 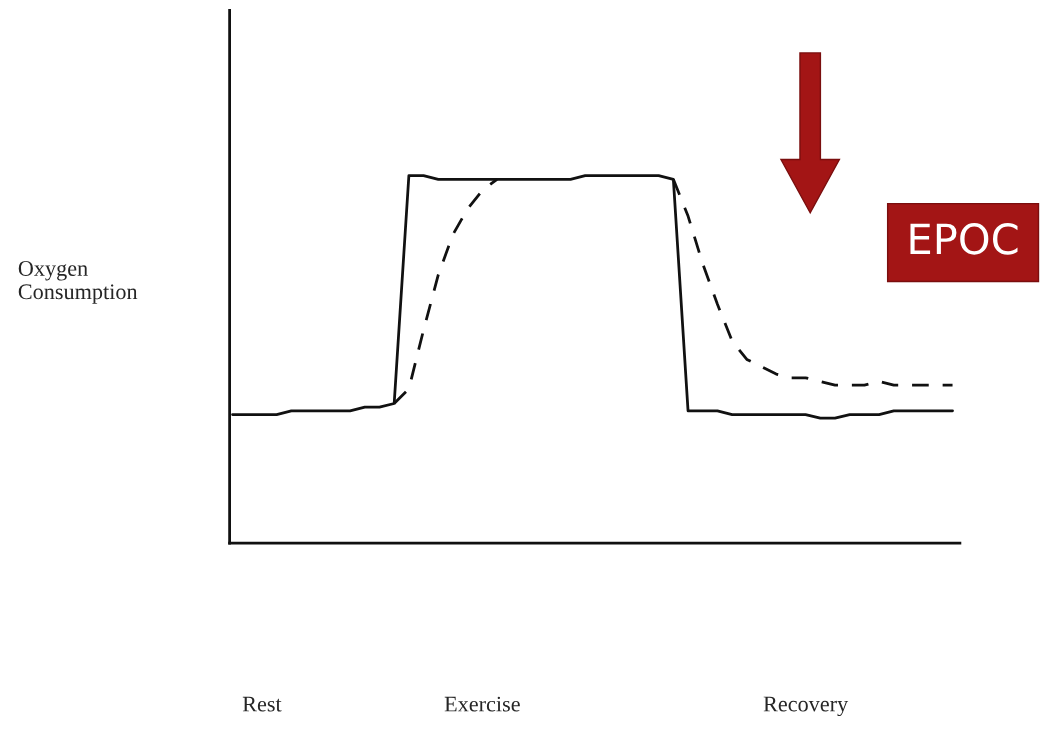 I want to click on x-tick-label: Rest, so click(x=262, y=704).